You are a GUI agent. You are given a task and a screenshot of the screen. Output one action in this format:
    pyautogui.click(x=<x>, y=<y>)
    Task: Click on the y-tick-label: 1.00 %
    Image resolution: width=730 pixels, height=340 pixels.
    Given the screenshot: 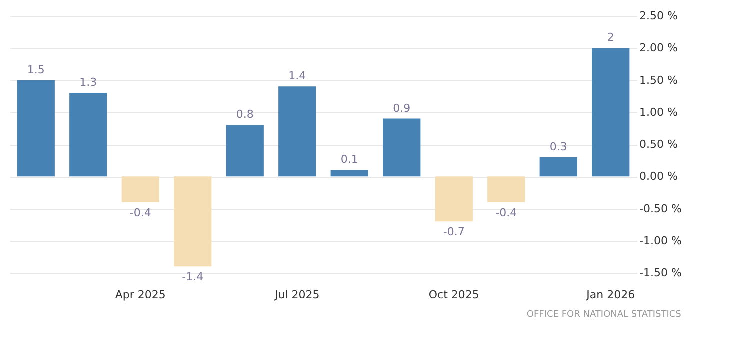 What is the action you would take?
    pyautogui.click(x=659, y=112)
    